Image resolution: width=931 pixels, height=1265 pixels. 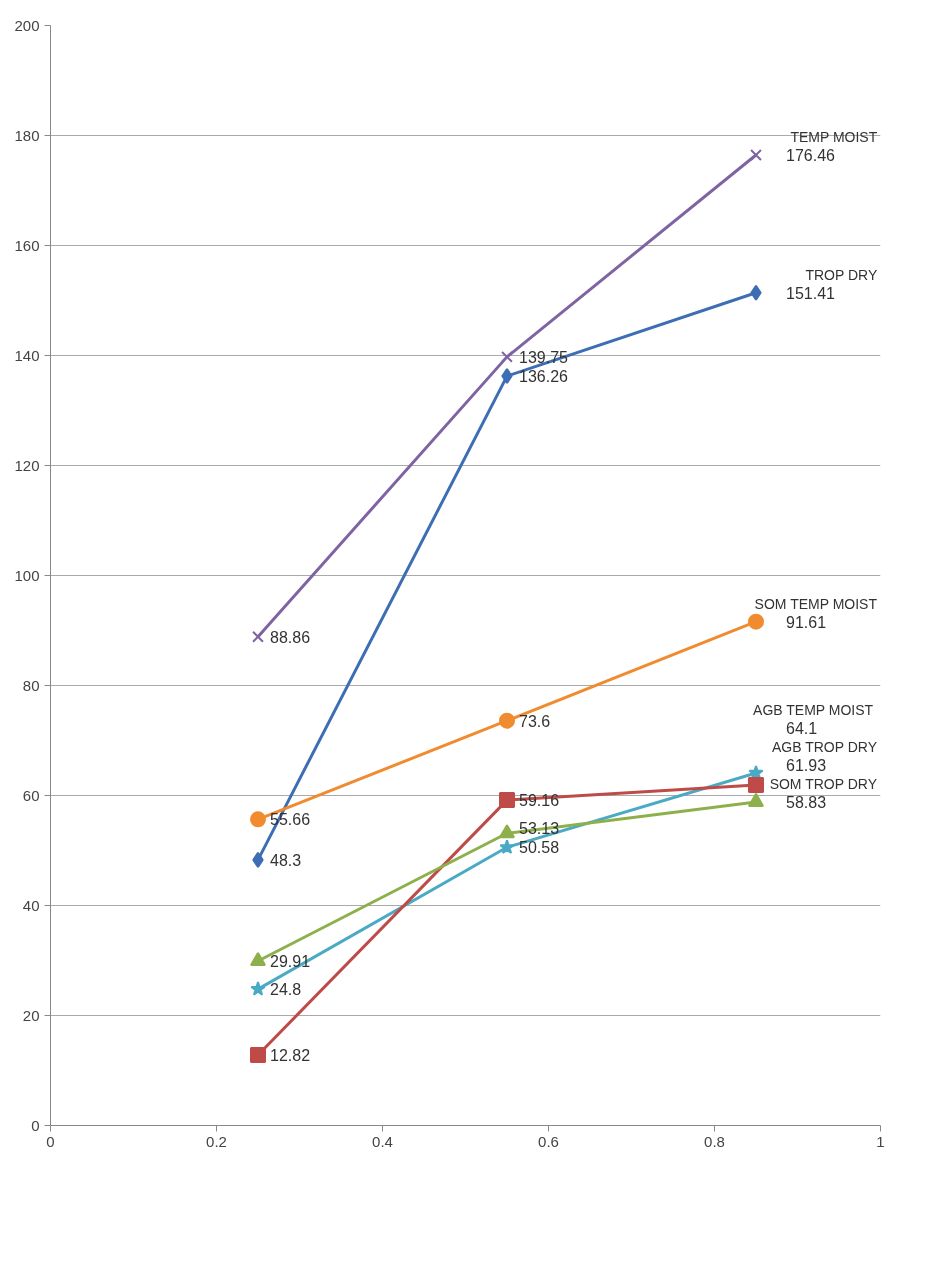 I want to click on y-tick-label: 120, so click(x=27, y=465).